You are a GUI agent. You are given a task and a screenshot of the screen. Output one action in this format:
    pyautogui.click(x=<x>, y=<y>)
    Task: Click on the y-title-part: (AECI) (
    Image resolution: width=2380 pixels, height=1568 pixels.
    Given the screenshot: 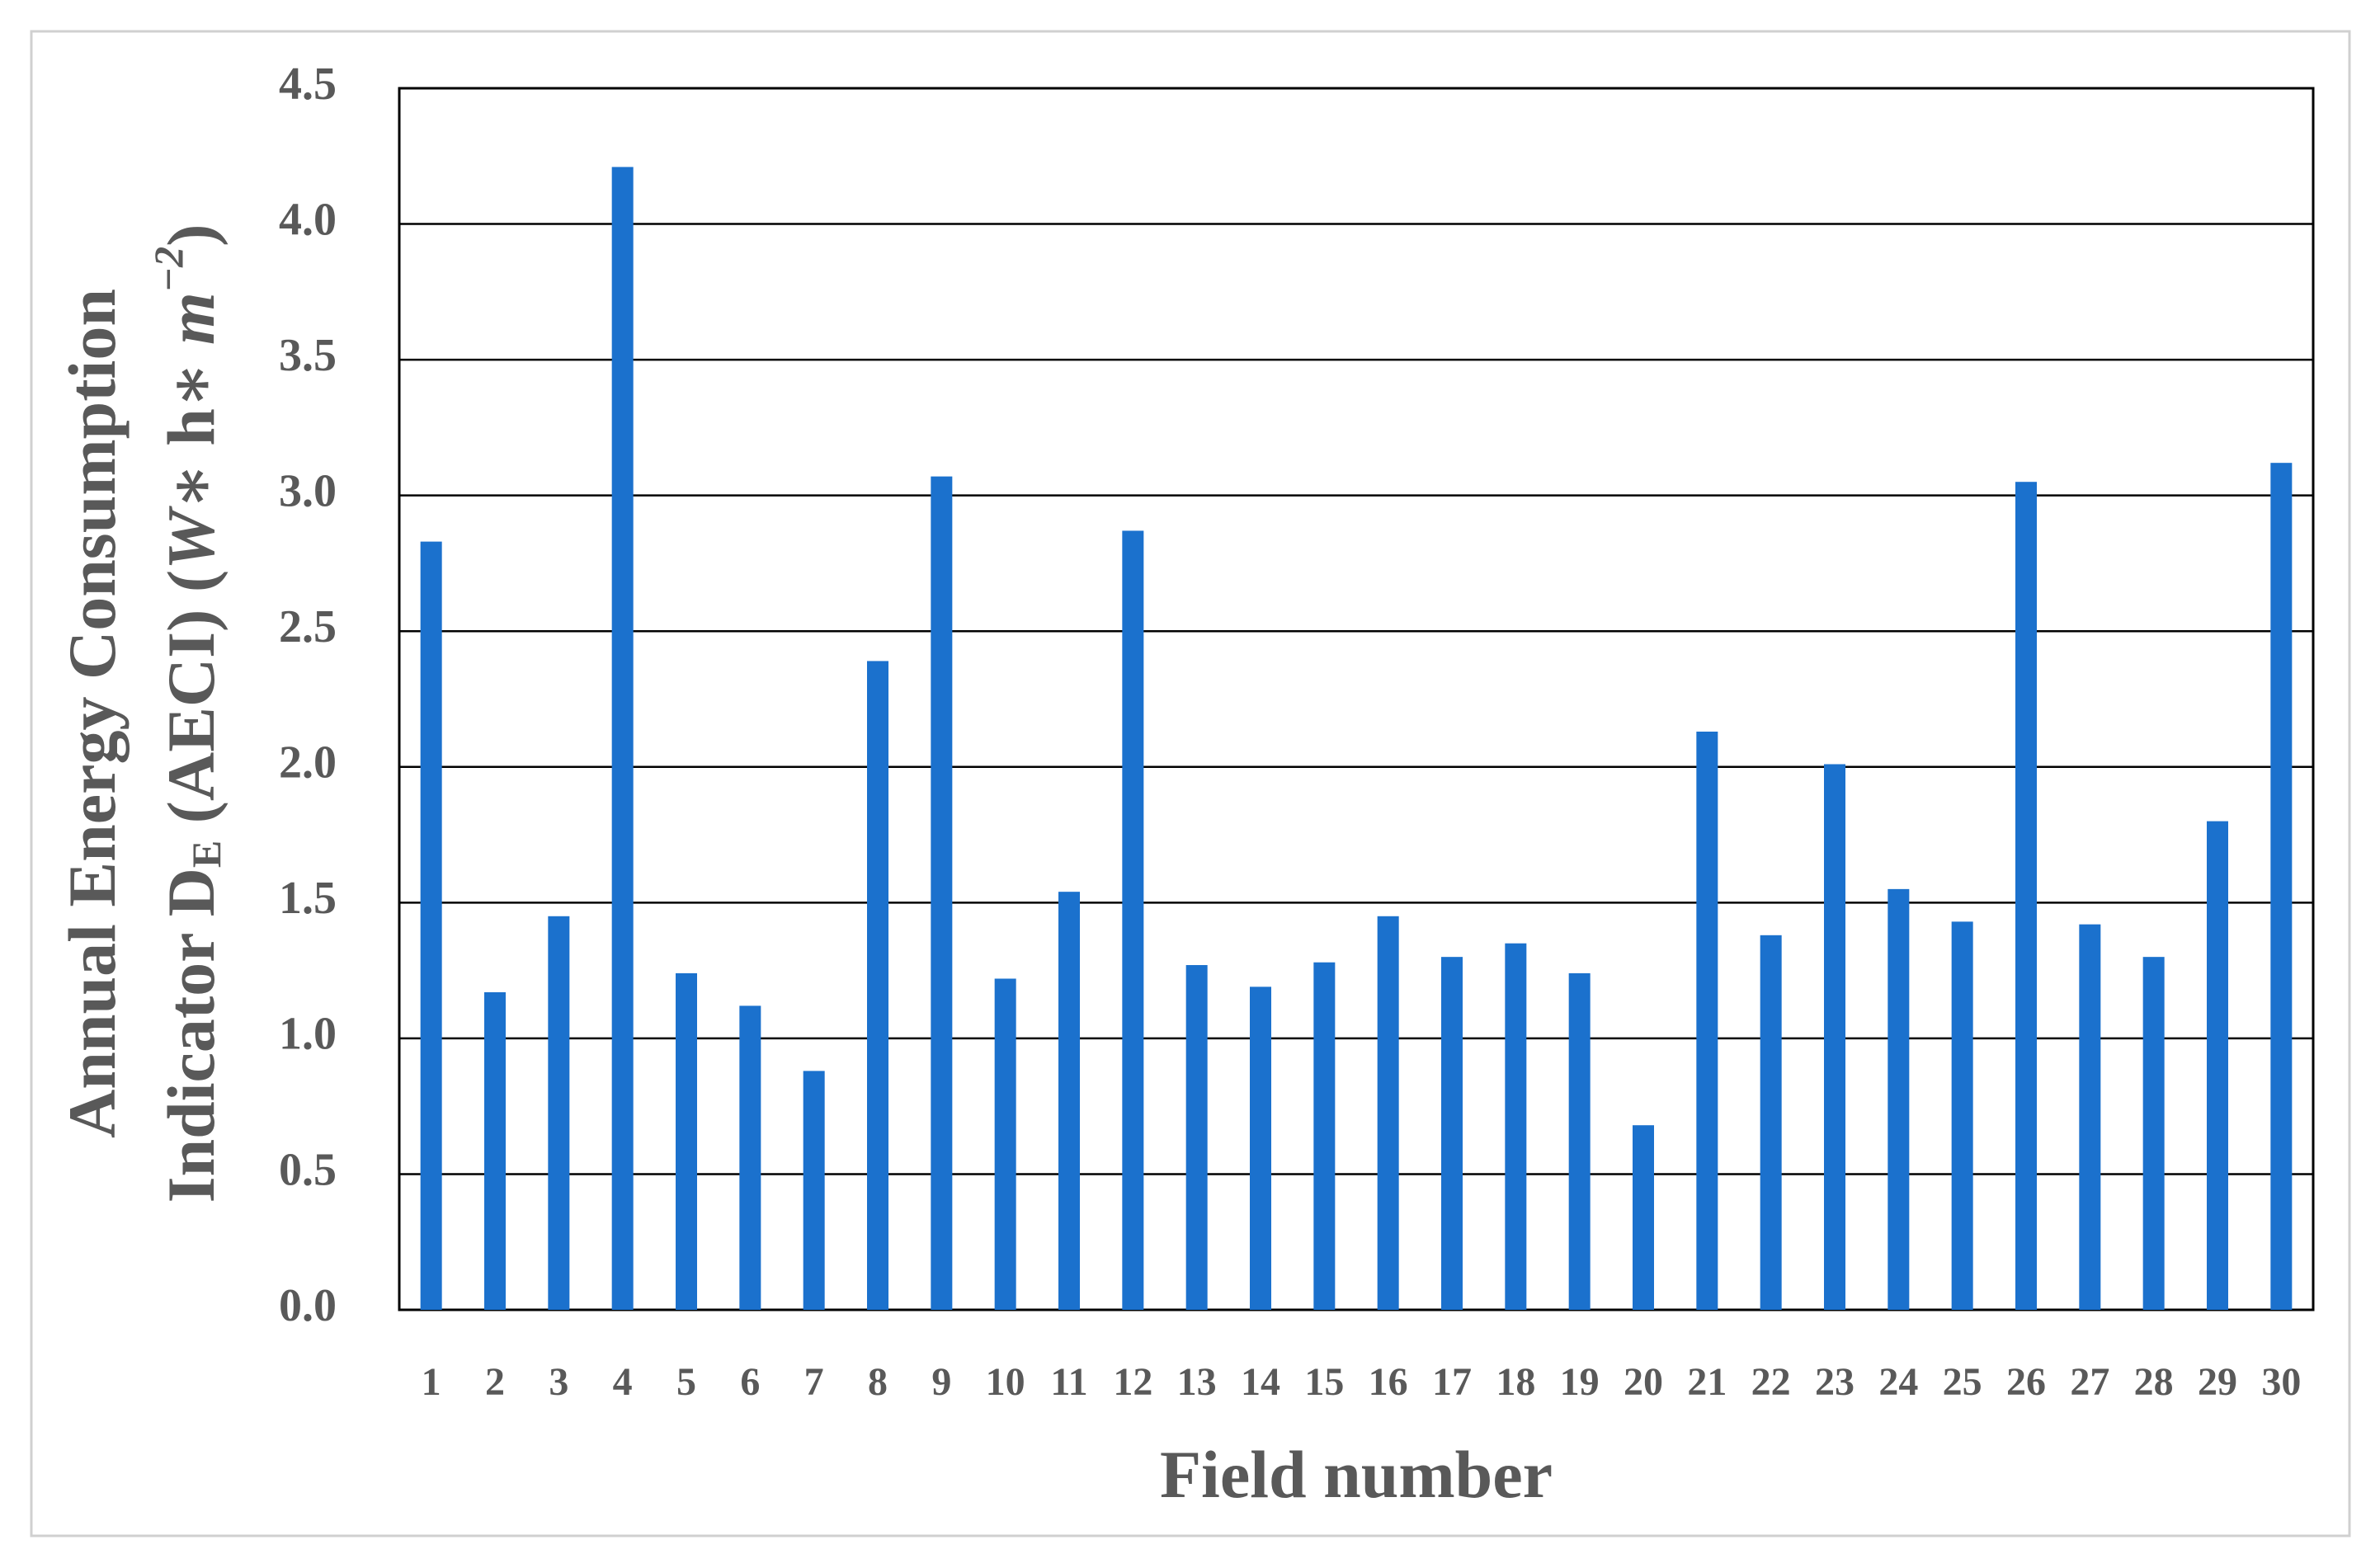 What is the action you would take?
    pyautogui.click(x=191, y=705)
    